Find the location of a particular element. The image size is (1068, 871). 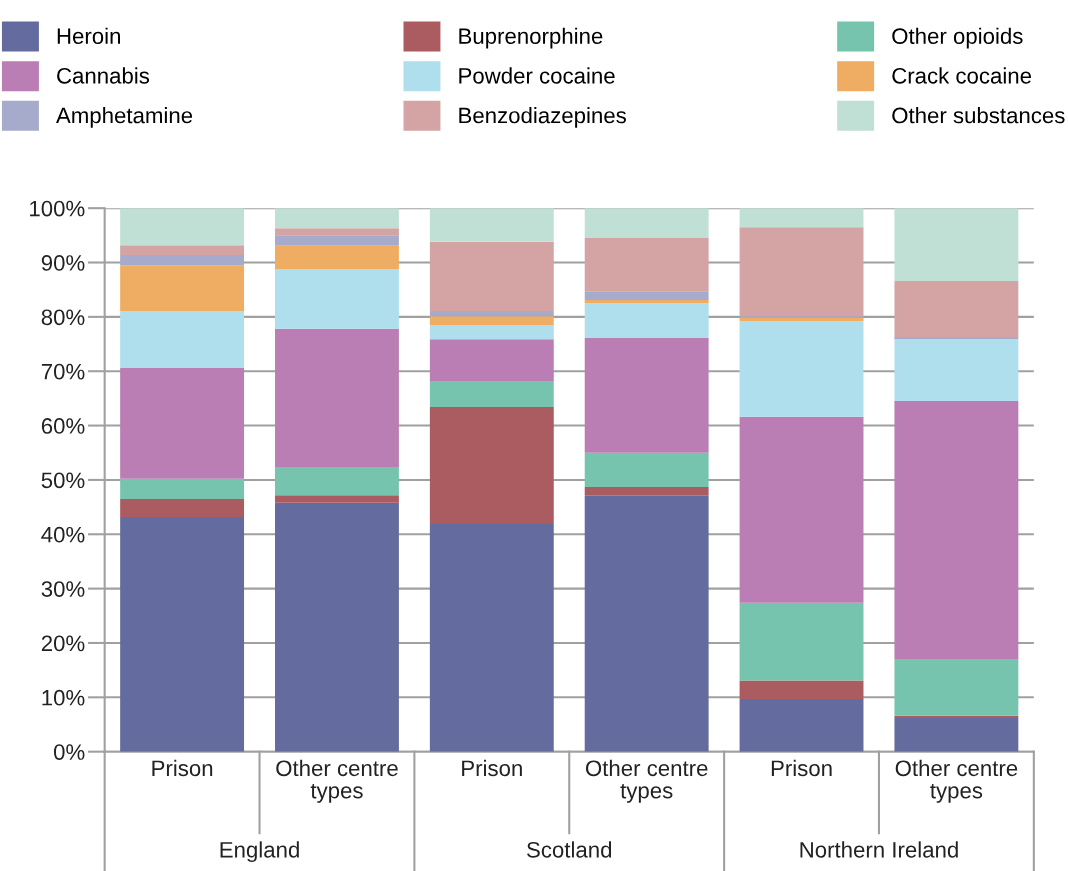

y-tick-label: 80% is located at coordinates (63, 317).